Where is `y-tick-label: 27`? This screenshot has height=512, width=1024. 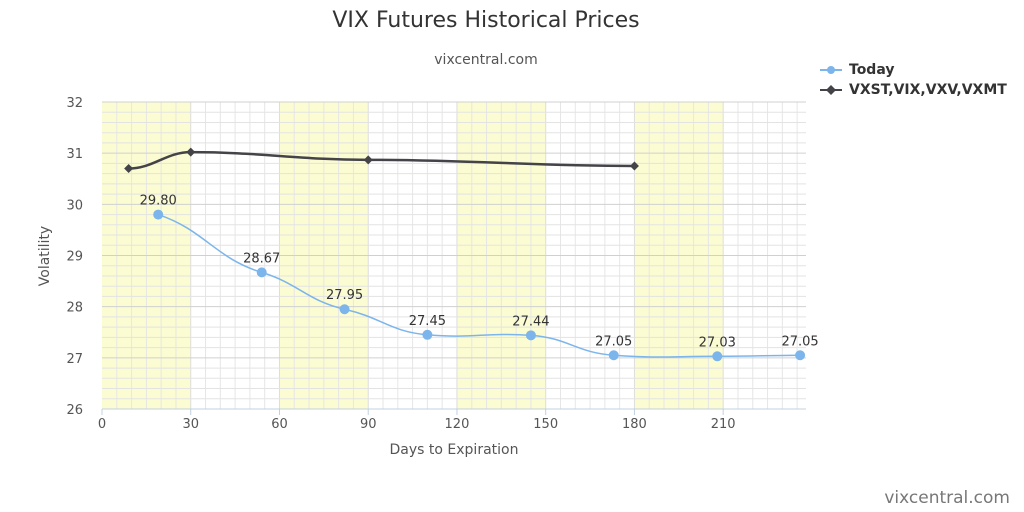
y-tick-label: 27 is located at coordinates (74, 359).